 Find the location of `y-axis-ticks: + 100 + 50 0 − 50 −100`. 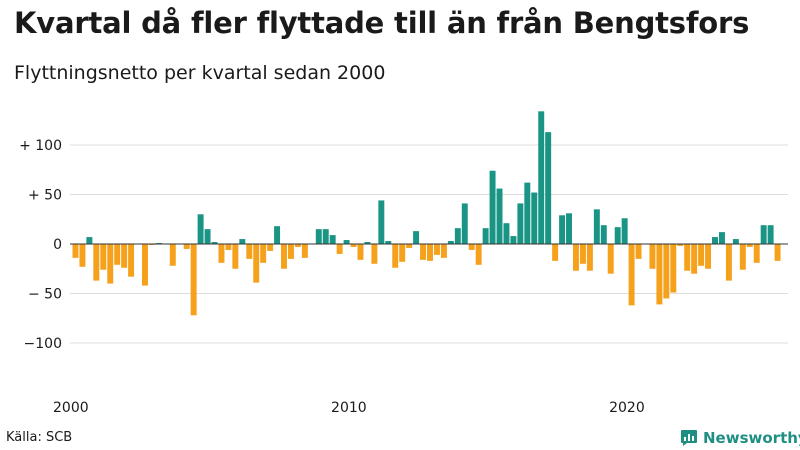

y-axis-ticks: + 100 + 50 0 − 50 −100 is located at coordinates (40, 245).